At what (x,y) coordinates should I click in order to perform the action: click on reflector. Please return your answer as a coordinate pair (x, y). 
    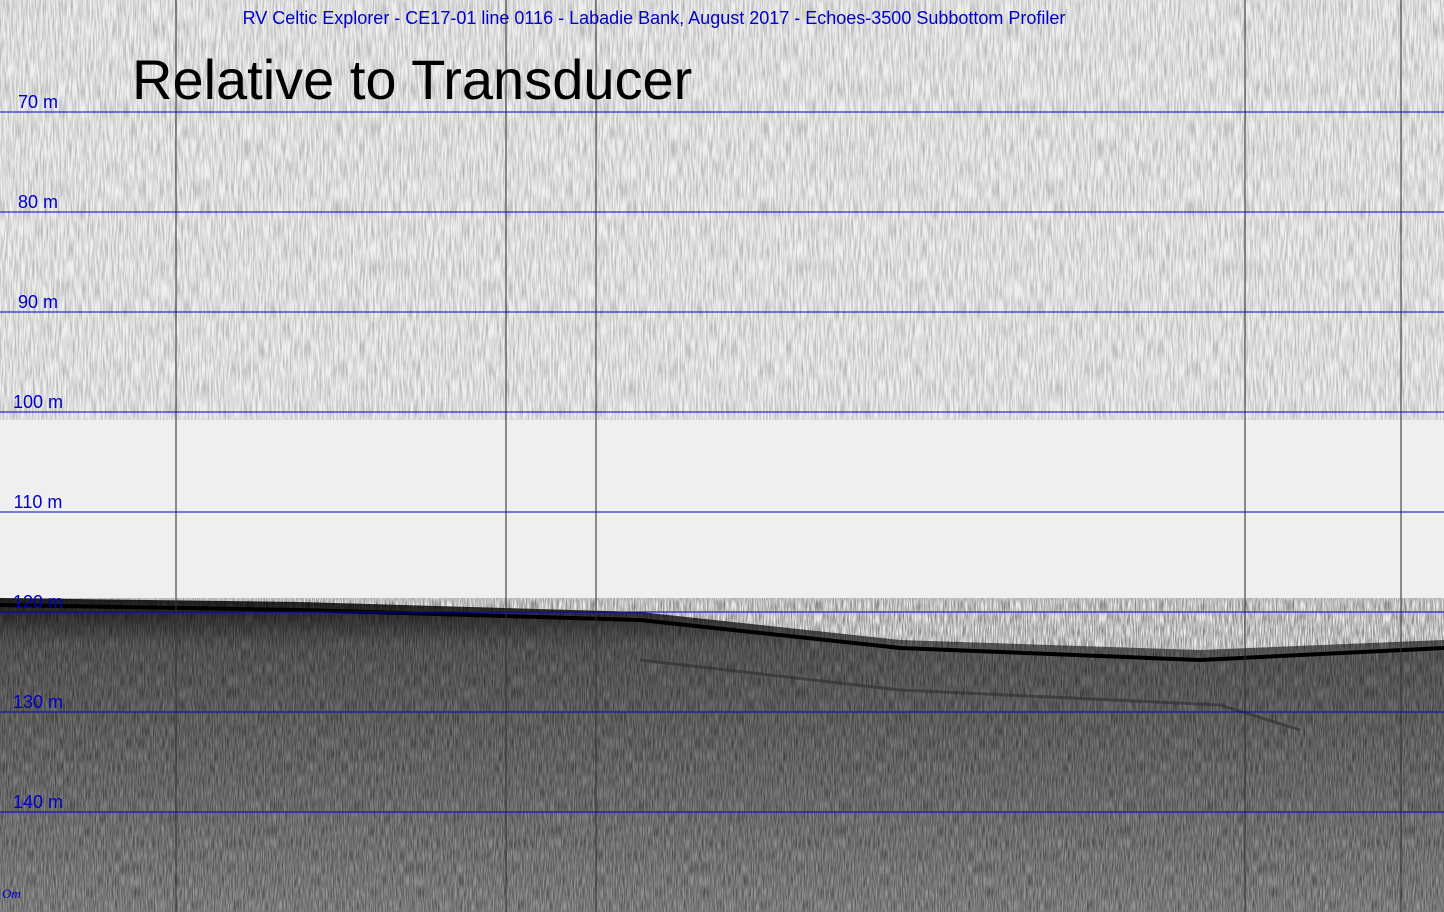
    Looking at the image, I should click on (970, 695).